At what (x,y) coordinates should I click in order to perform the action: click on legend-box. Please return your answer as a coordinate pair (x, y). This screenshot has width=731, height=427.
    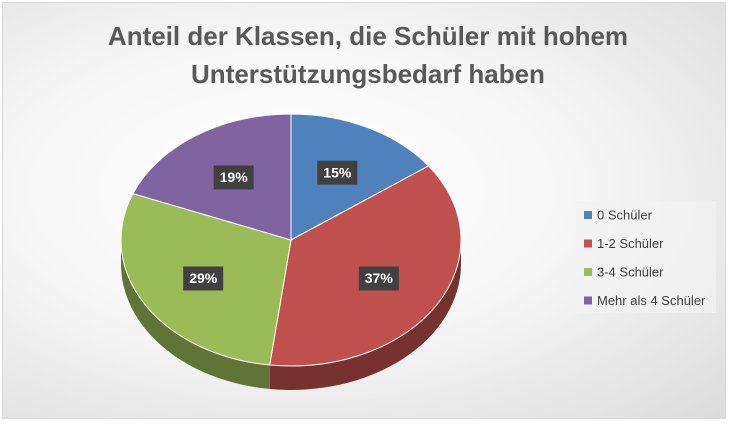
    Looking at the image, I should click on (646, 257).